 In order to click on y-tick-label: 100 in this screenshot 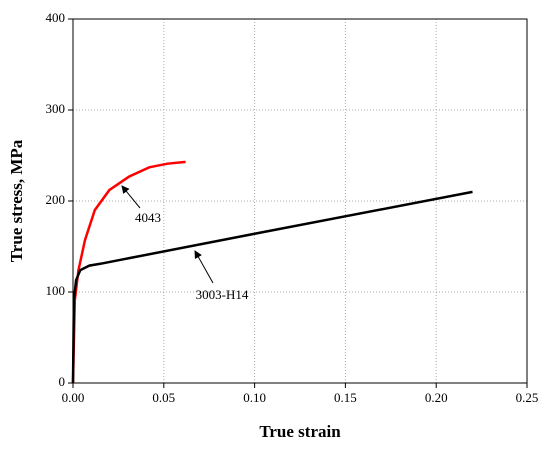, I will do `click(56, 290)`.